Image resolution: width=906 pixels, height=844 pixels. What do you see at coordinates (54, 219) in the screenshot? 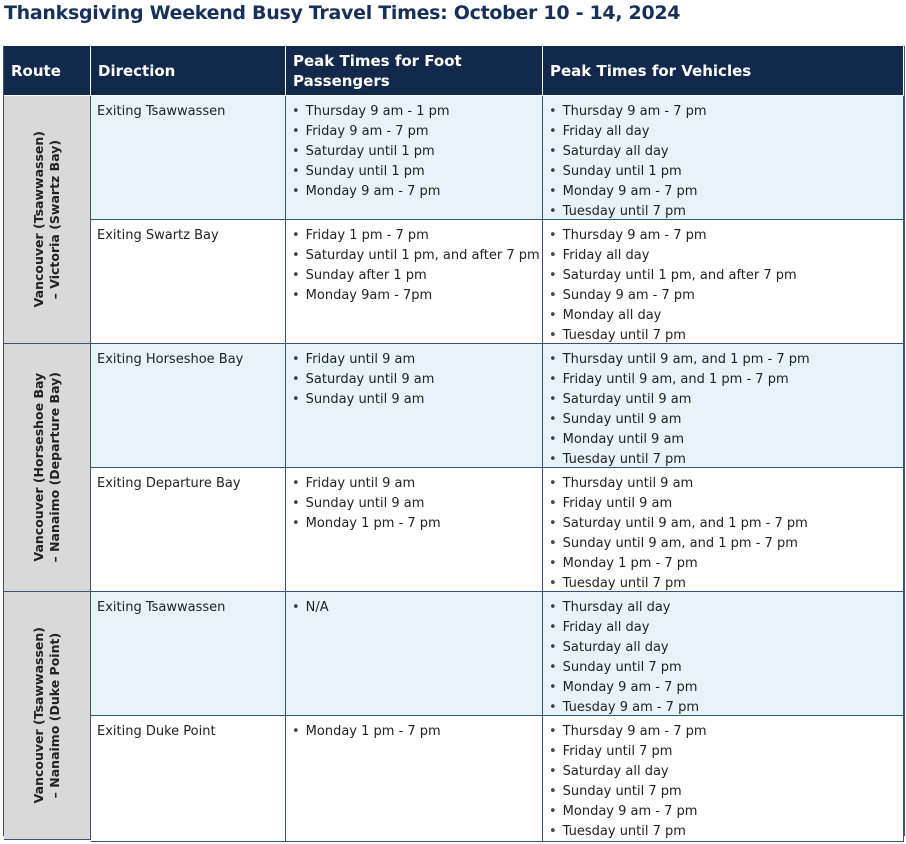
I see `route-name-line: – Victoria (Swartz Bay)` at bounding box center [54, 219].